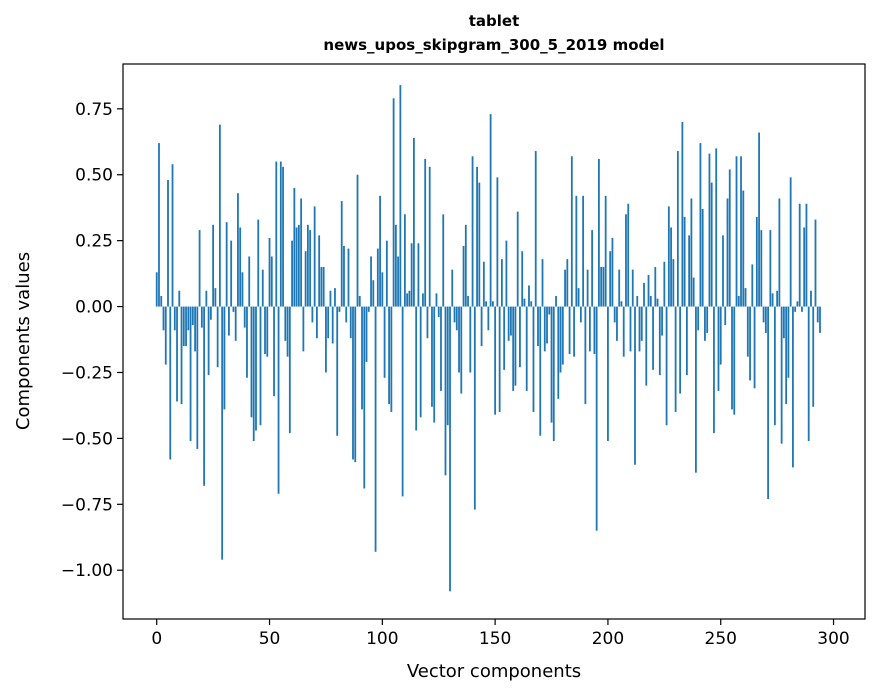  Describe the element at coordinates (94, 308) in the screenshot. I see `y-tick-label: 0.00` at that location.